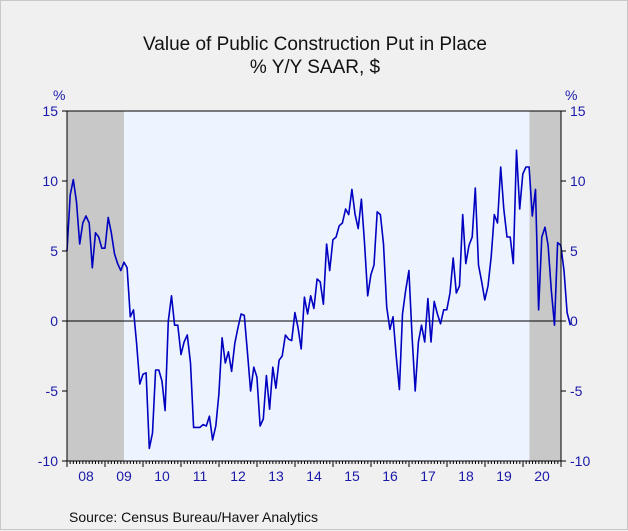  Describe the element at coordinates (200, 476) in the screenshot. I see `x-tick-label: 11` at that location.